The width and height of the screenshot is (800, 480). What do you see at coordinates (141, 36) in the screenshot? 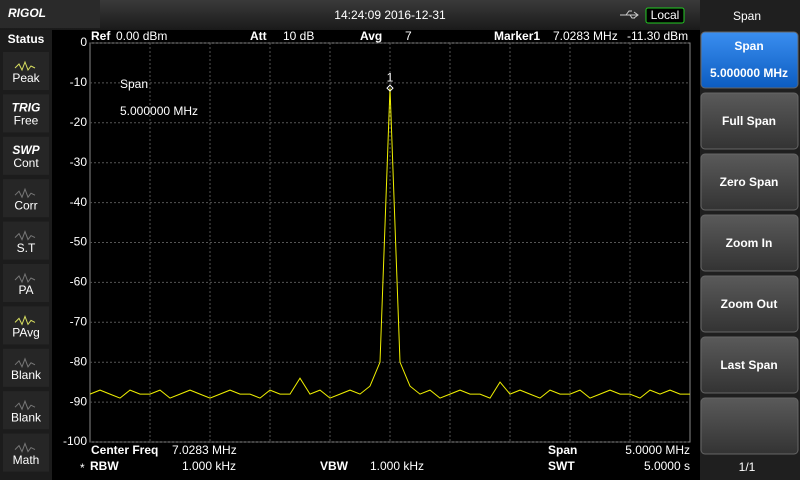
I see `top-info: 0.00 dBm` at bounding box center [141, 36].